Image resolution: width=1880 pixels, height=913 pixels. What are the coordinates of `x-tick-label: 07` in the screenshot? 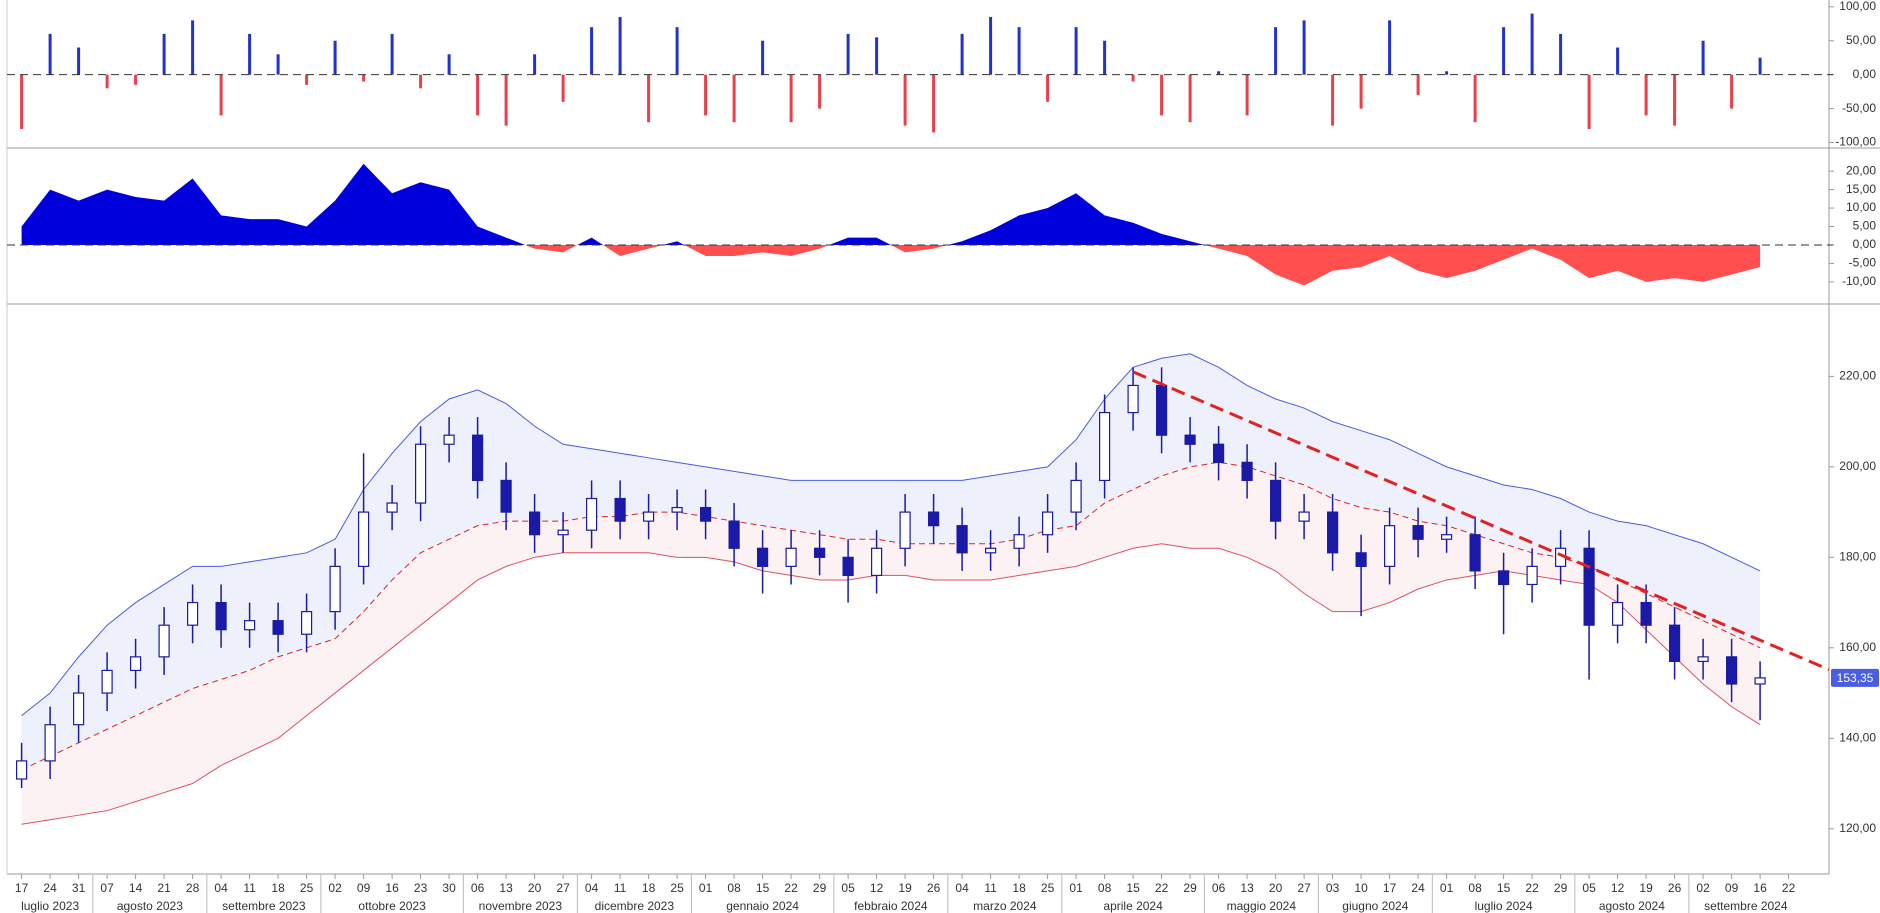 It's located at (107, 888).